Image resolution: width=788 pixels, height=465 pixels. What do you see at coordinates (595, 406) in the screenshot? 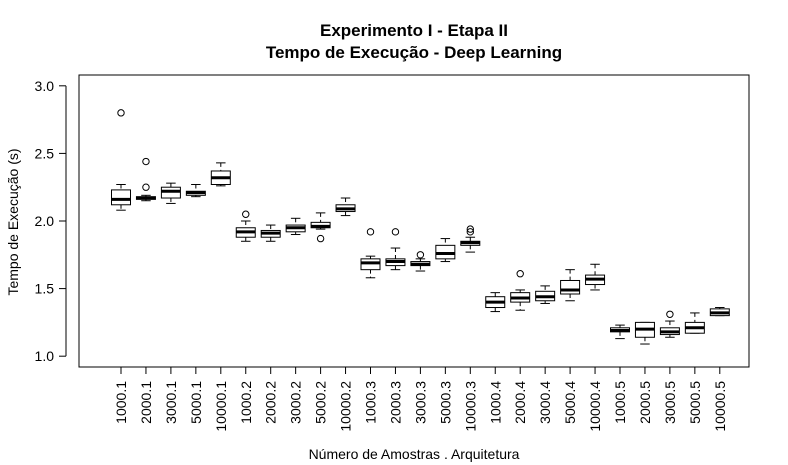
I see `x-tick-label-19: 10000.4` at bounding box center [595, 406].